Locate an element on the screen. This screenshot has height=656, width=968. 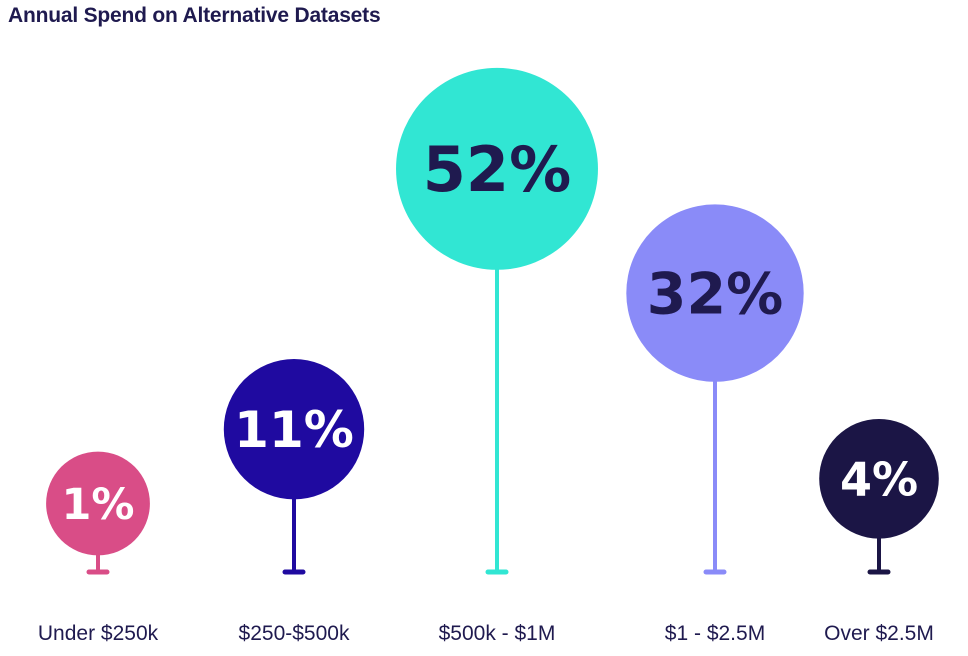
data-label: 1% is located at coordinates (97, 505).